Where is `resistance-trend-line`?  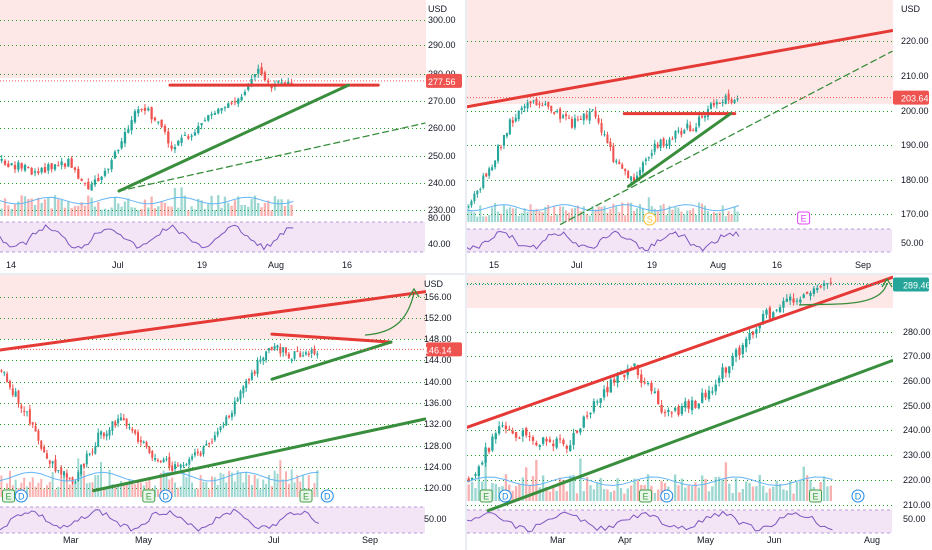
resistance-trend-line is located at coordinates (680, 352).